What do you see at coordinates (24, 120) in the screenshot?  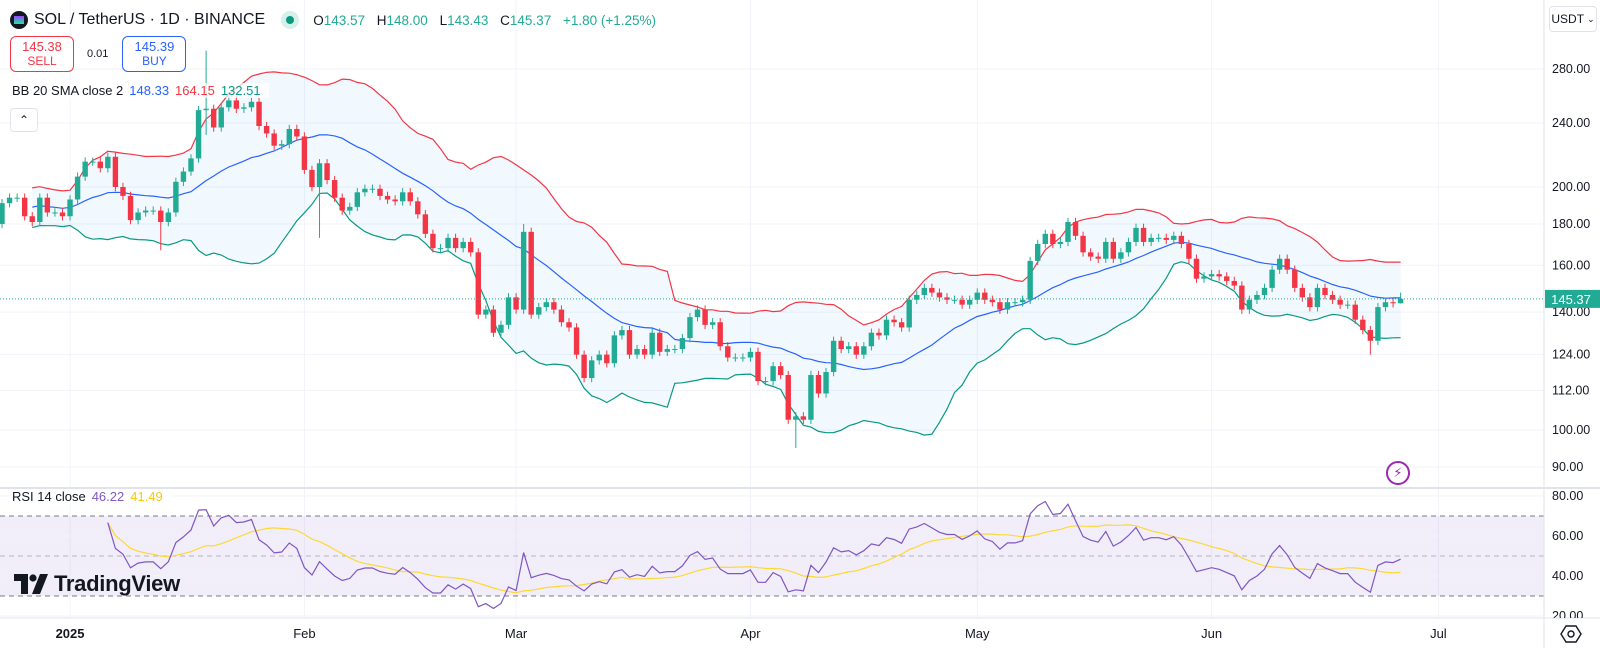 I see `collapse-legend-button: ⌃` at bounding box center [24, 120].